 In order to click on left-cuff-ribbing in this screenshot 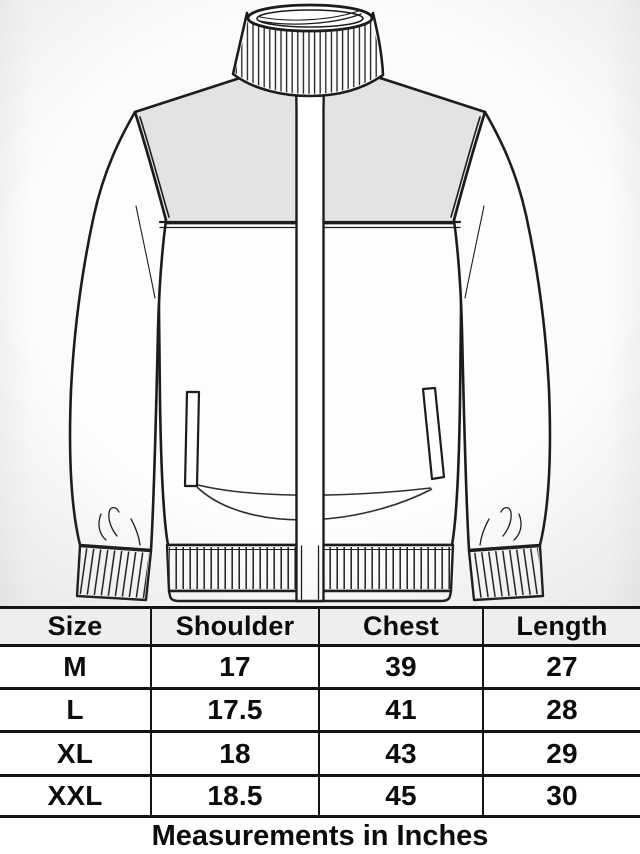, I will do `click(114, 573)`.